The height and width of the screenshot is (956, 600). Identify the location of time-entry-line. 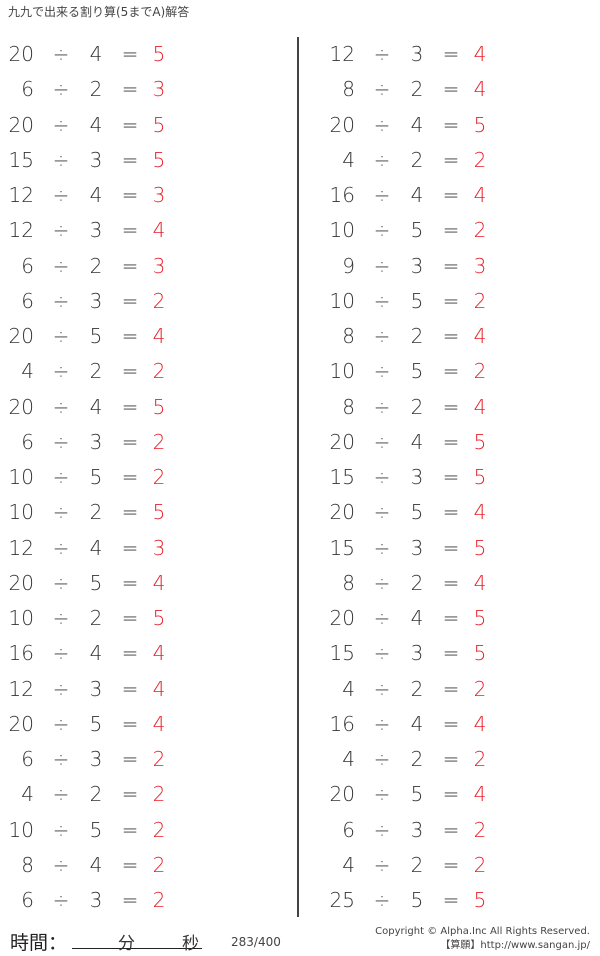
(137, 948).